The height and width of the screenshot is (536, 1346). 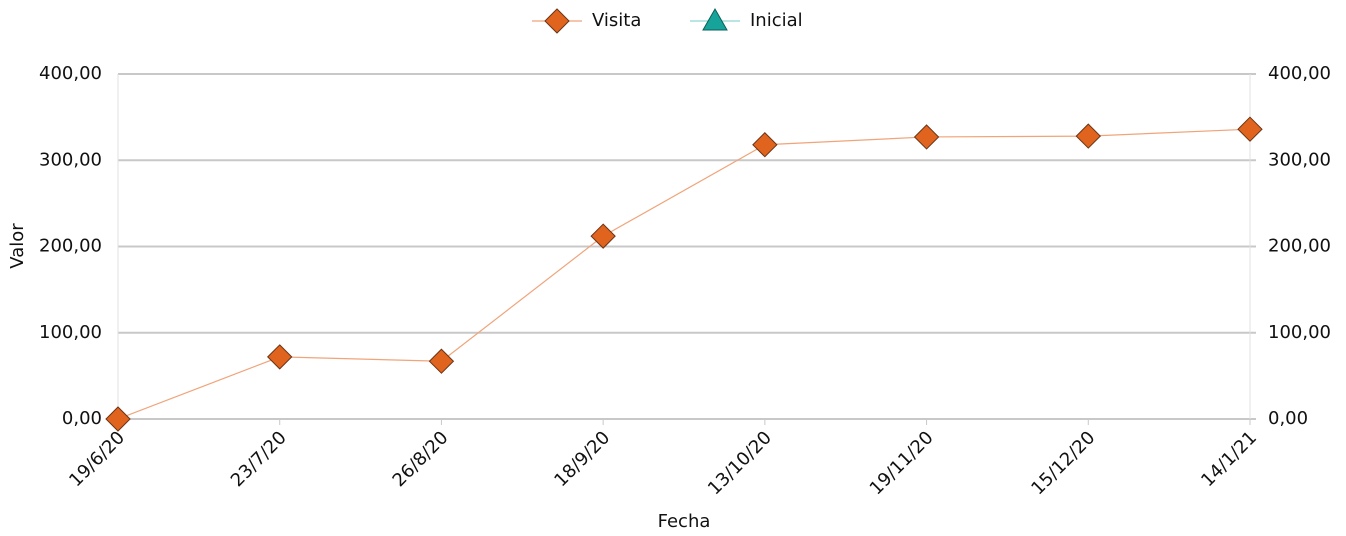 What do you see at coordinates (70, 159) in the screenshot?
I see `y-tick-label: 300,00` at bounding box center [70, 159].